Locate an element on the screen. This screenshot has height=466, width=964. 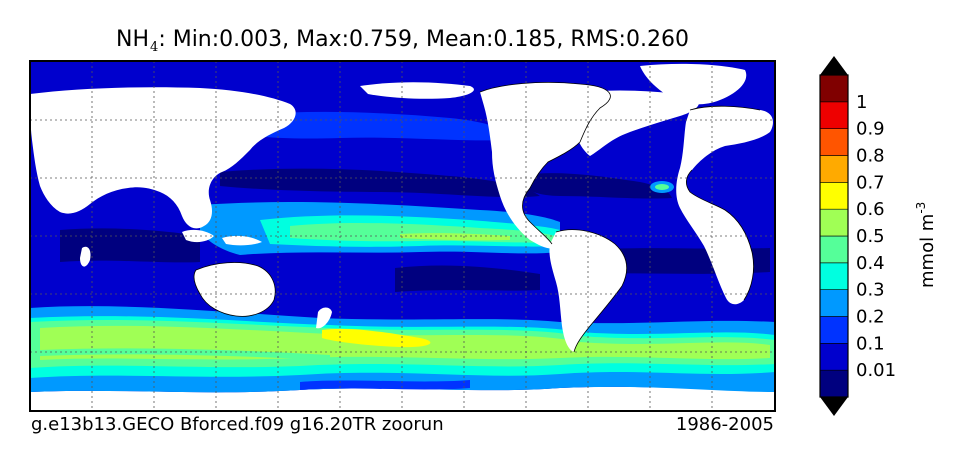
new-guinea is located at coordinates (242, 240).